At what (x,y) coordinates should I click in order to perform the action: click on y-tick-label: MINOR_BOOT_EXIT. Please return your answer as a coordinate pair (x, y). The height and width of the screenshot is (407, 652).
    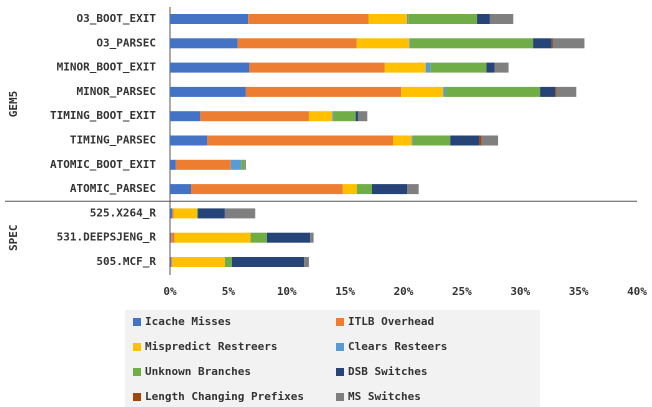
    Looking at the image, I should click on (107, 67).